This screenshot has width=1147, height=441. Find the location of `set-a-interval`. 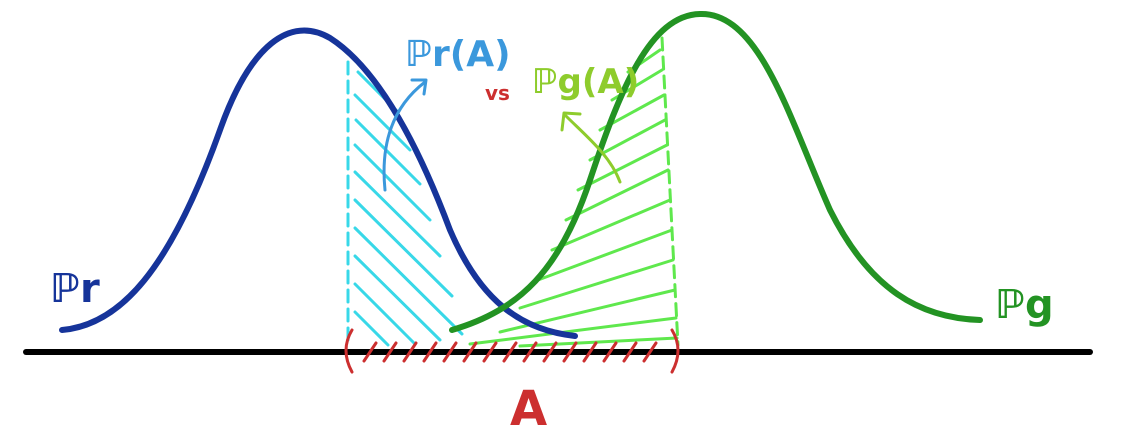

set-a-interval is located at coordinates (512, 351).